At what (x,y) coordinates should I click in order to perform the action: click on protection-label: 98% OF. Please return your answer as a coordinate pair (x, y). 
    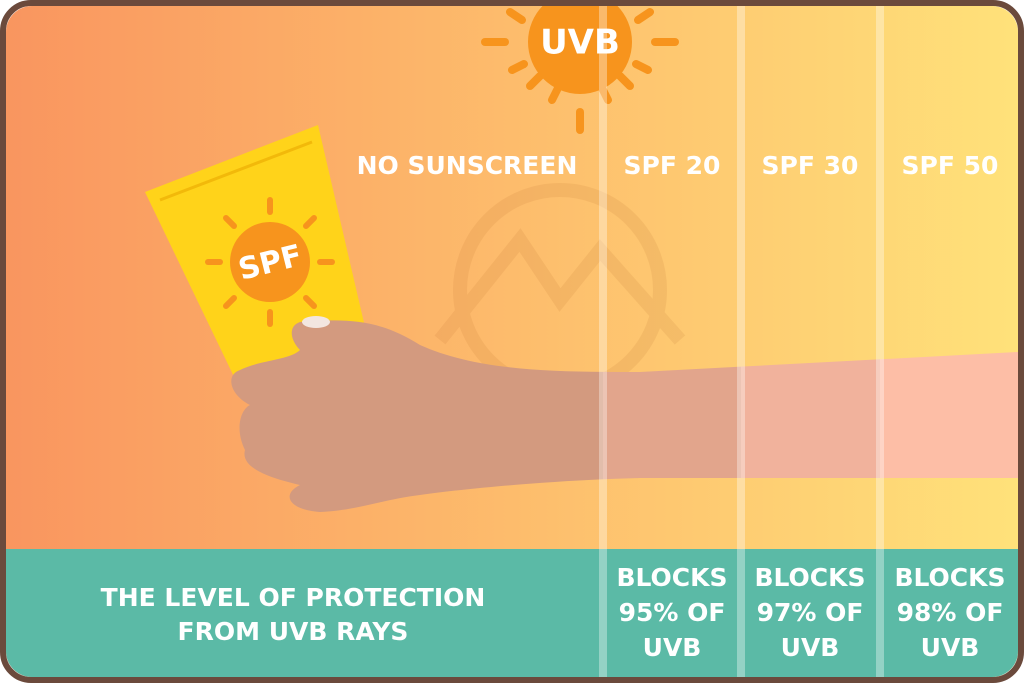
    Looking at the image, I should click on (950, 612).